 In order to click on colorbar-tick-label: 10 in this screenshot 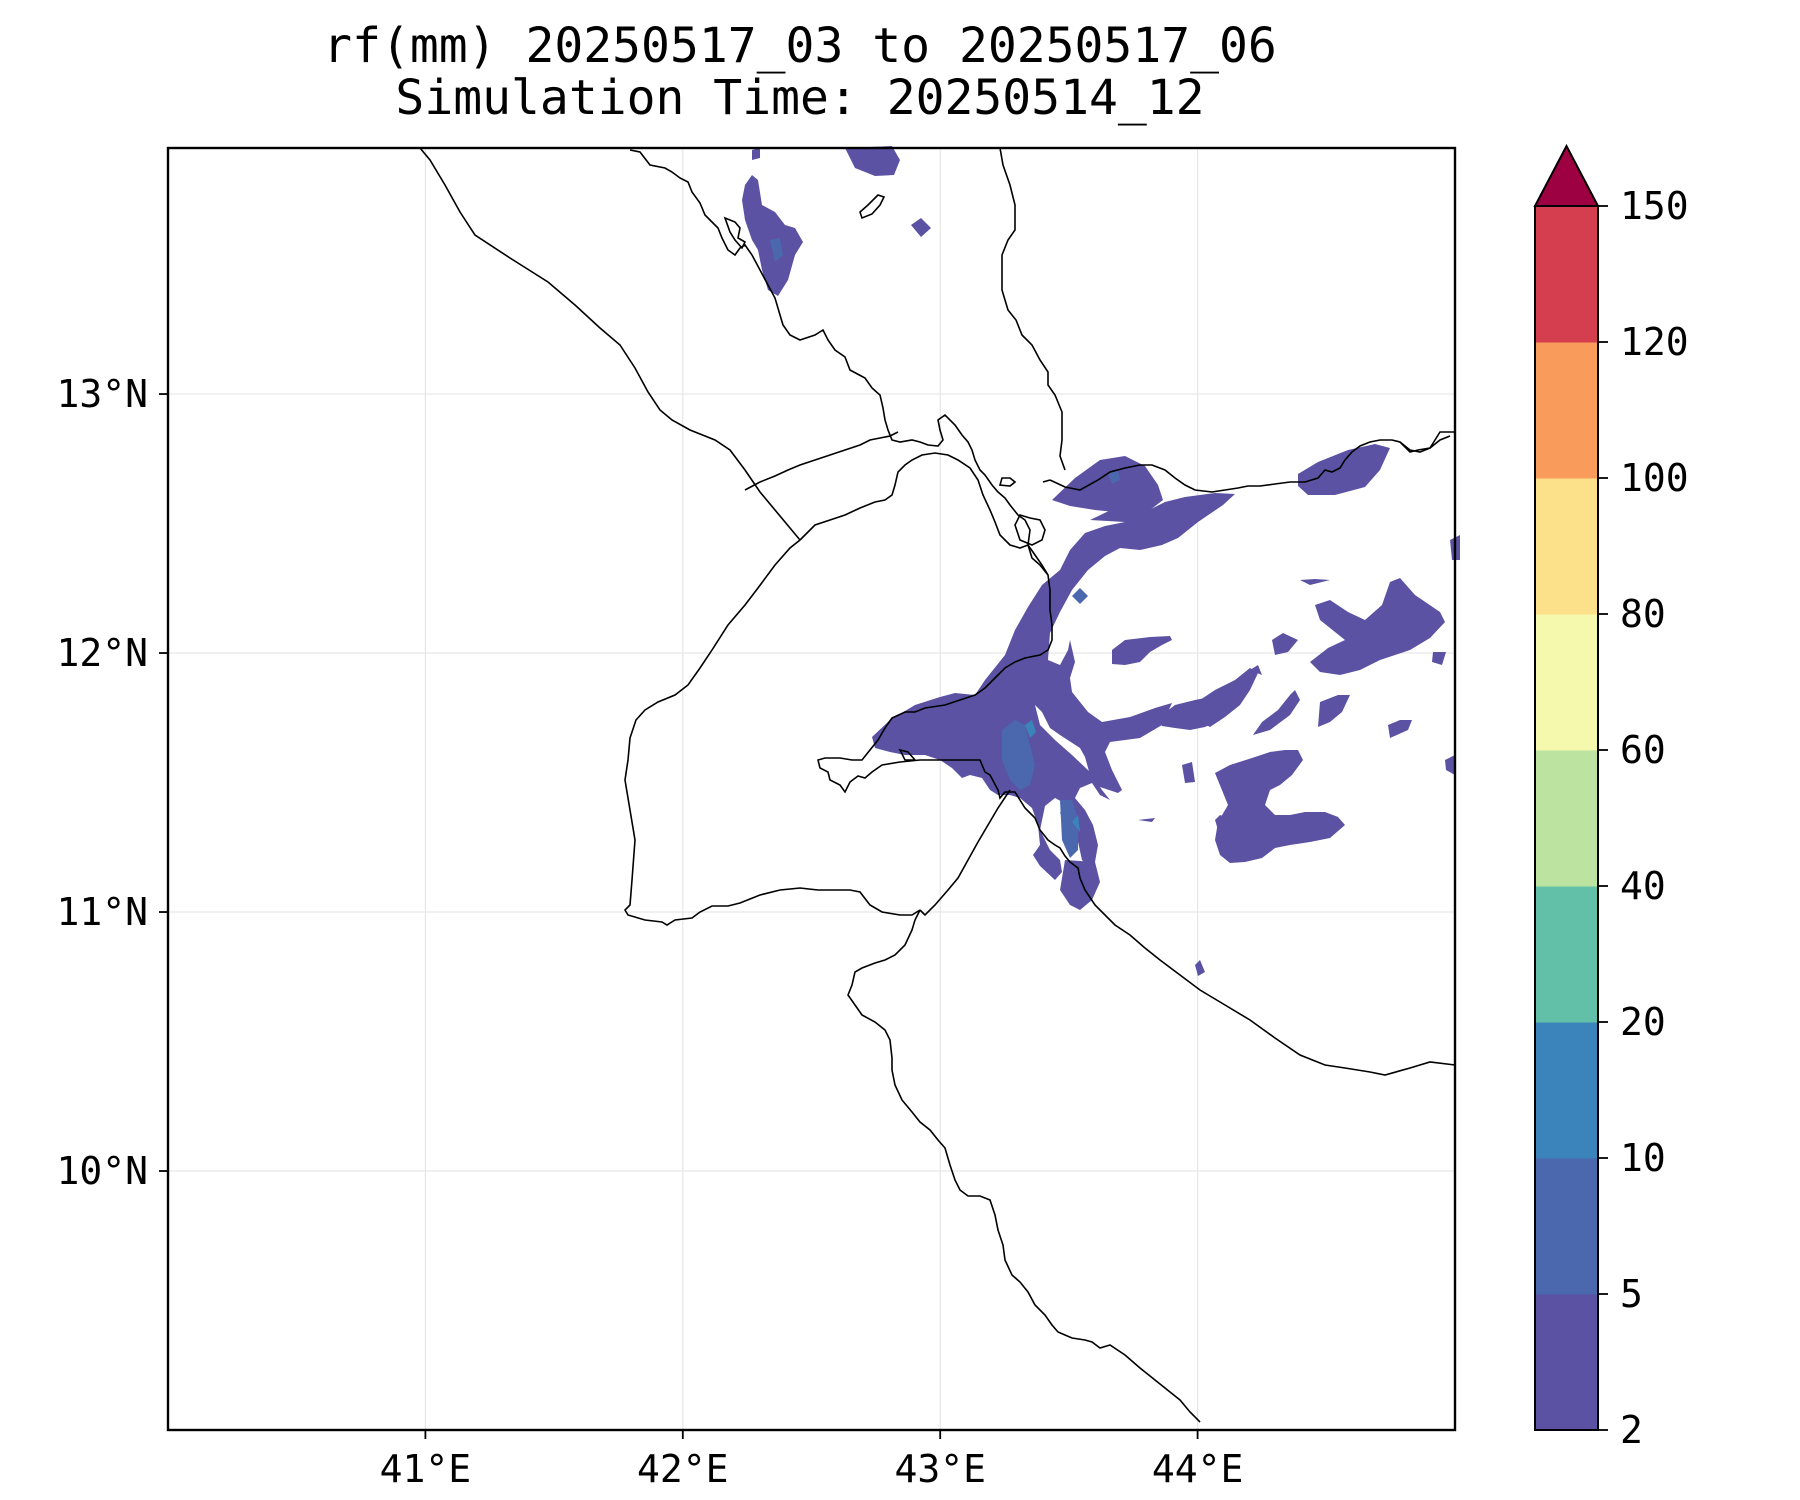, I will do `click(1643, 1158)`.